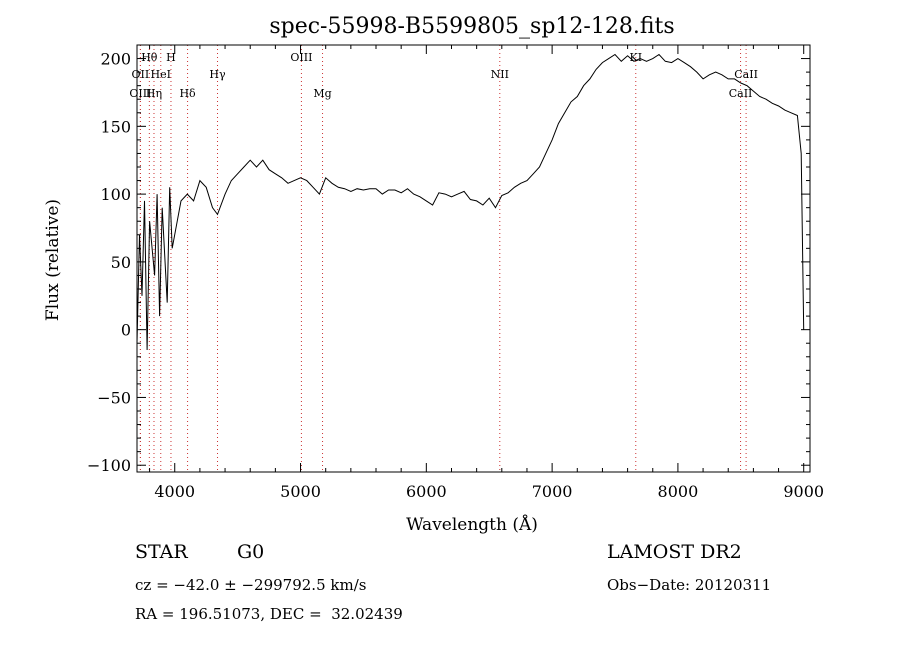  I want to click on redshift-cz: cz = −42.0 ± −299792.5 km/s, so click(251, 585).